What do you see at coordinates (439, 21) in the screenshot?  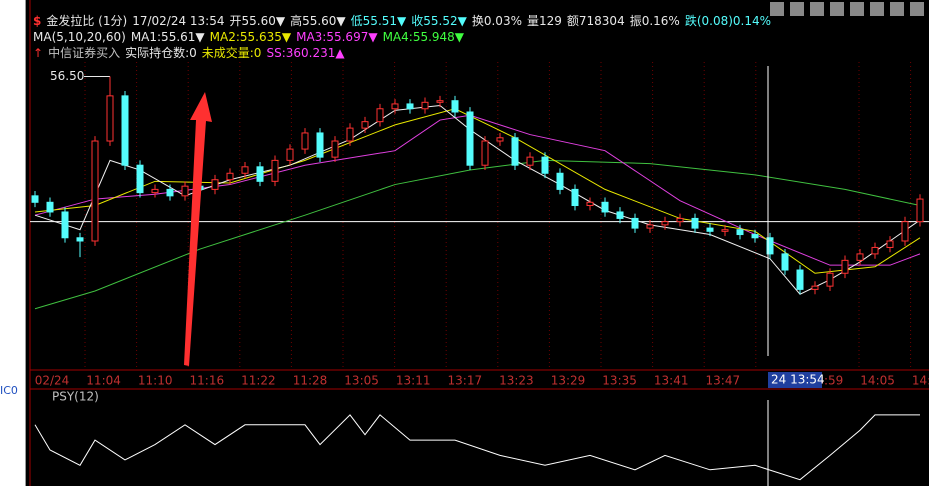 I see `header-item: 收55.52▼` at bounding box center [439, 21].